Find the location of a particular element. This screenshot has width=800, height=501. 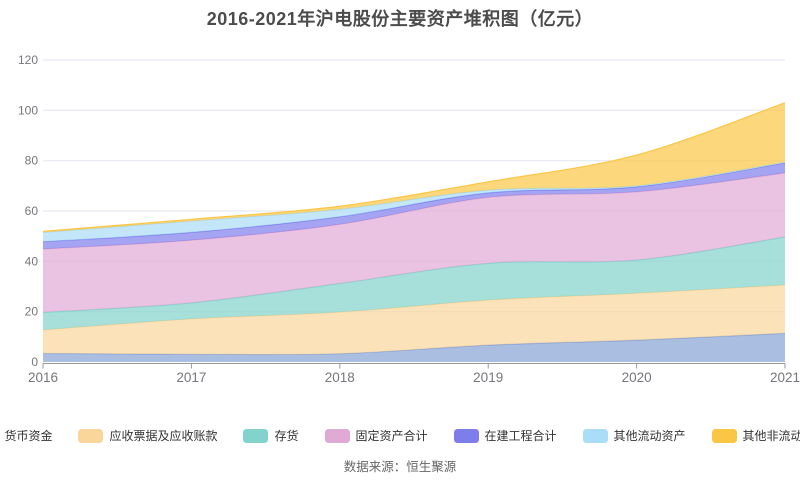

legend-item-6: 其他非流动资产 is located at coordinates (755, 435).